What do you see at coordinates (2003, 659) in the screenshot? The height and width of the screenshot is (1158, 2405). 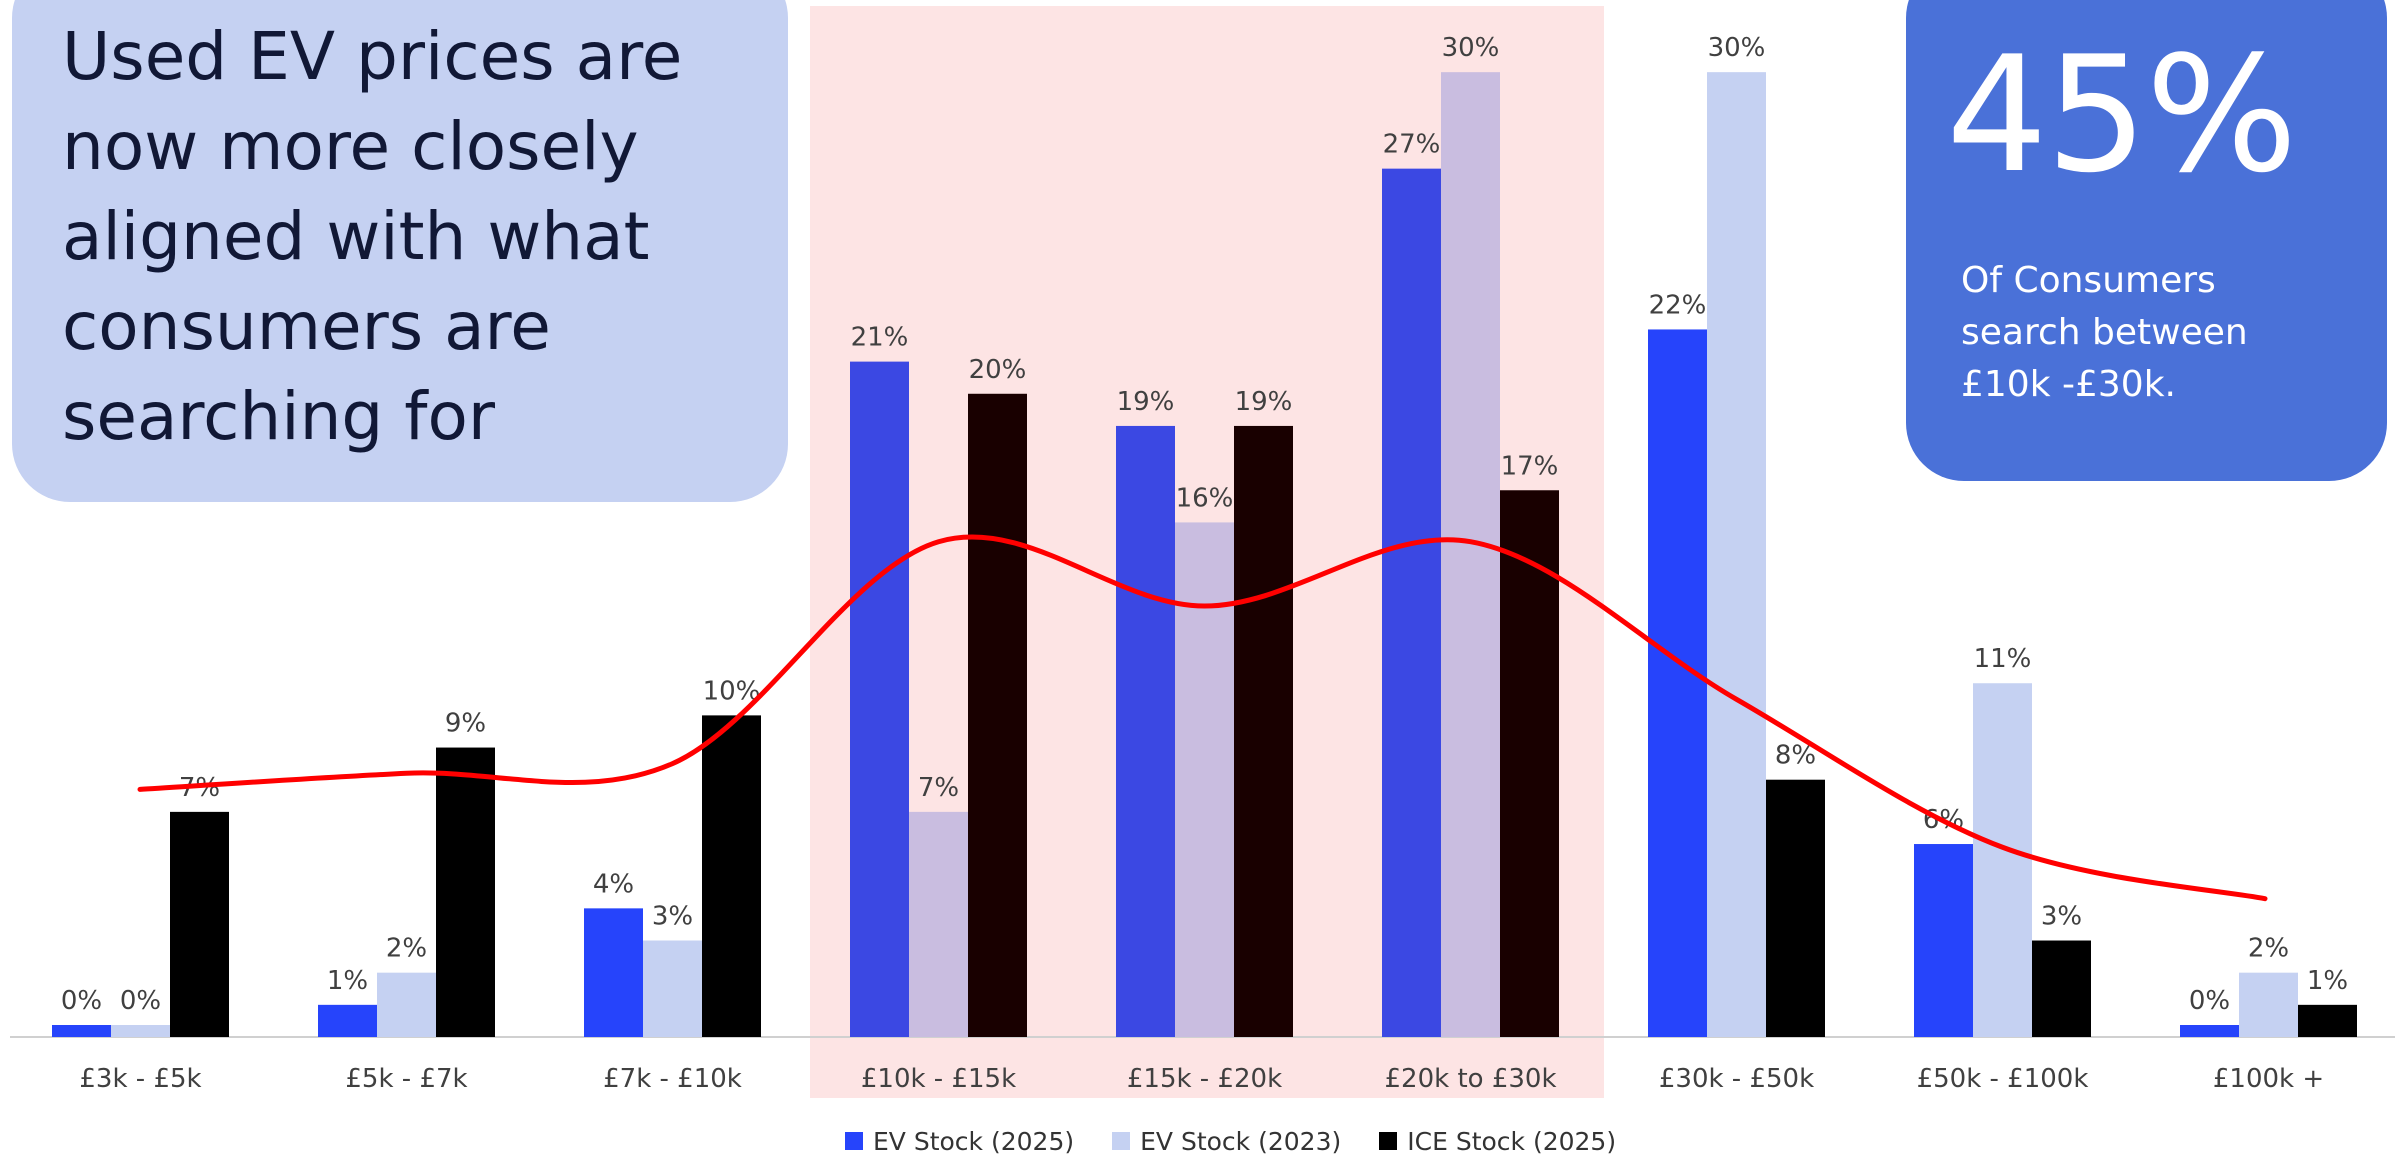 I see `data-label-ev-2023-7: 11%` at bounding box center [2003, 659].